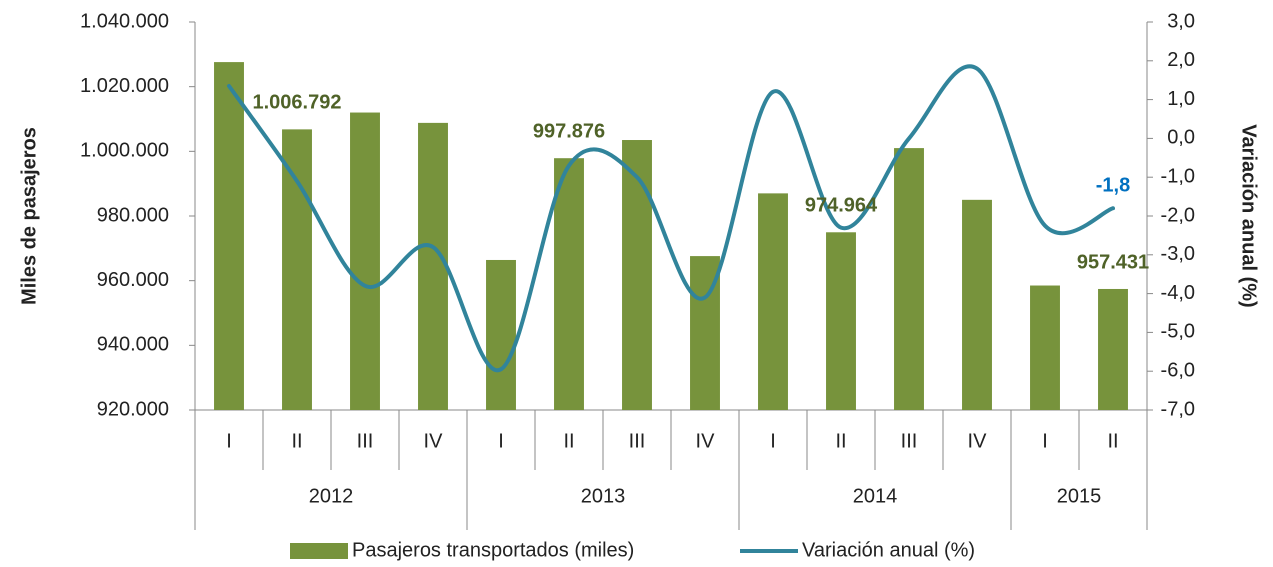 The image size is (1273, 567). Describe the element at coordinates (319, 551) in the screenshot. I see `legend-swatch` at that location.